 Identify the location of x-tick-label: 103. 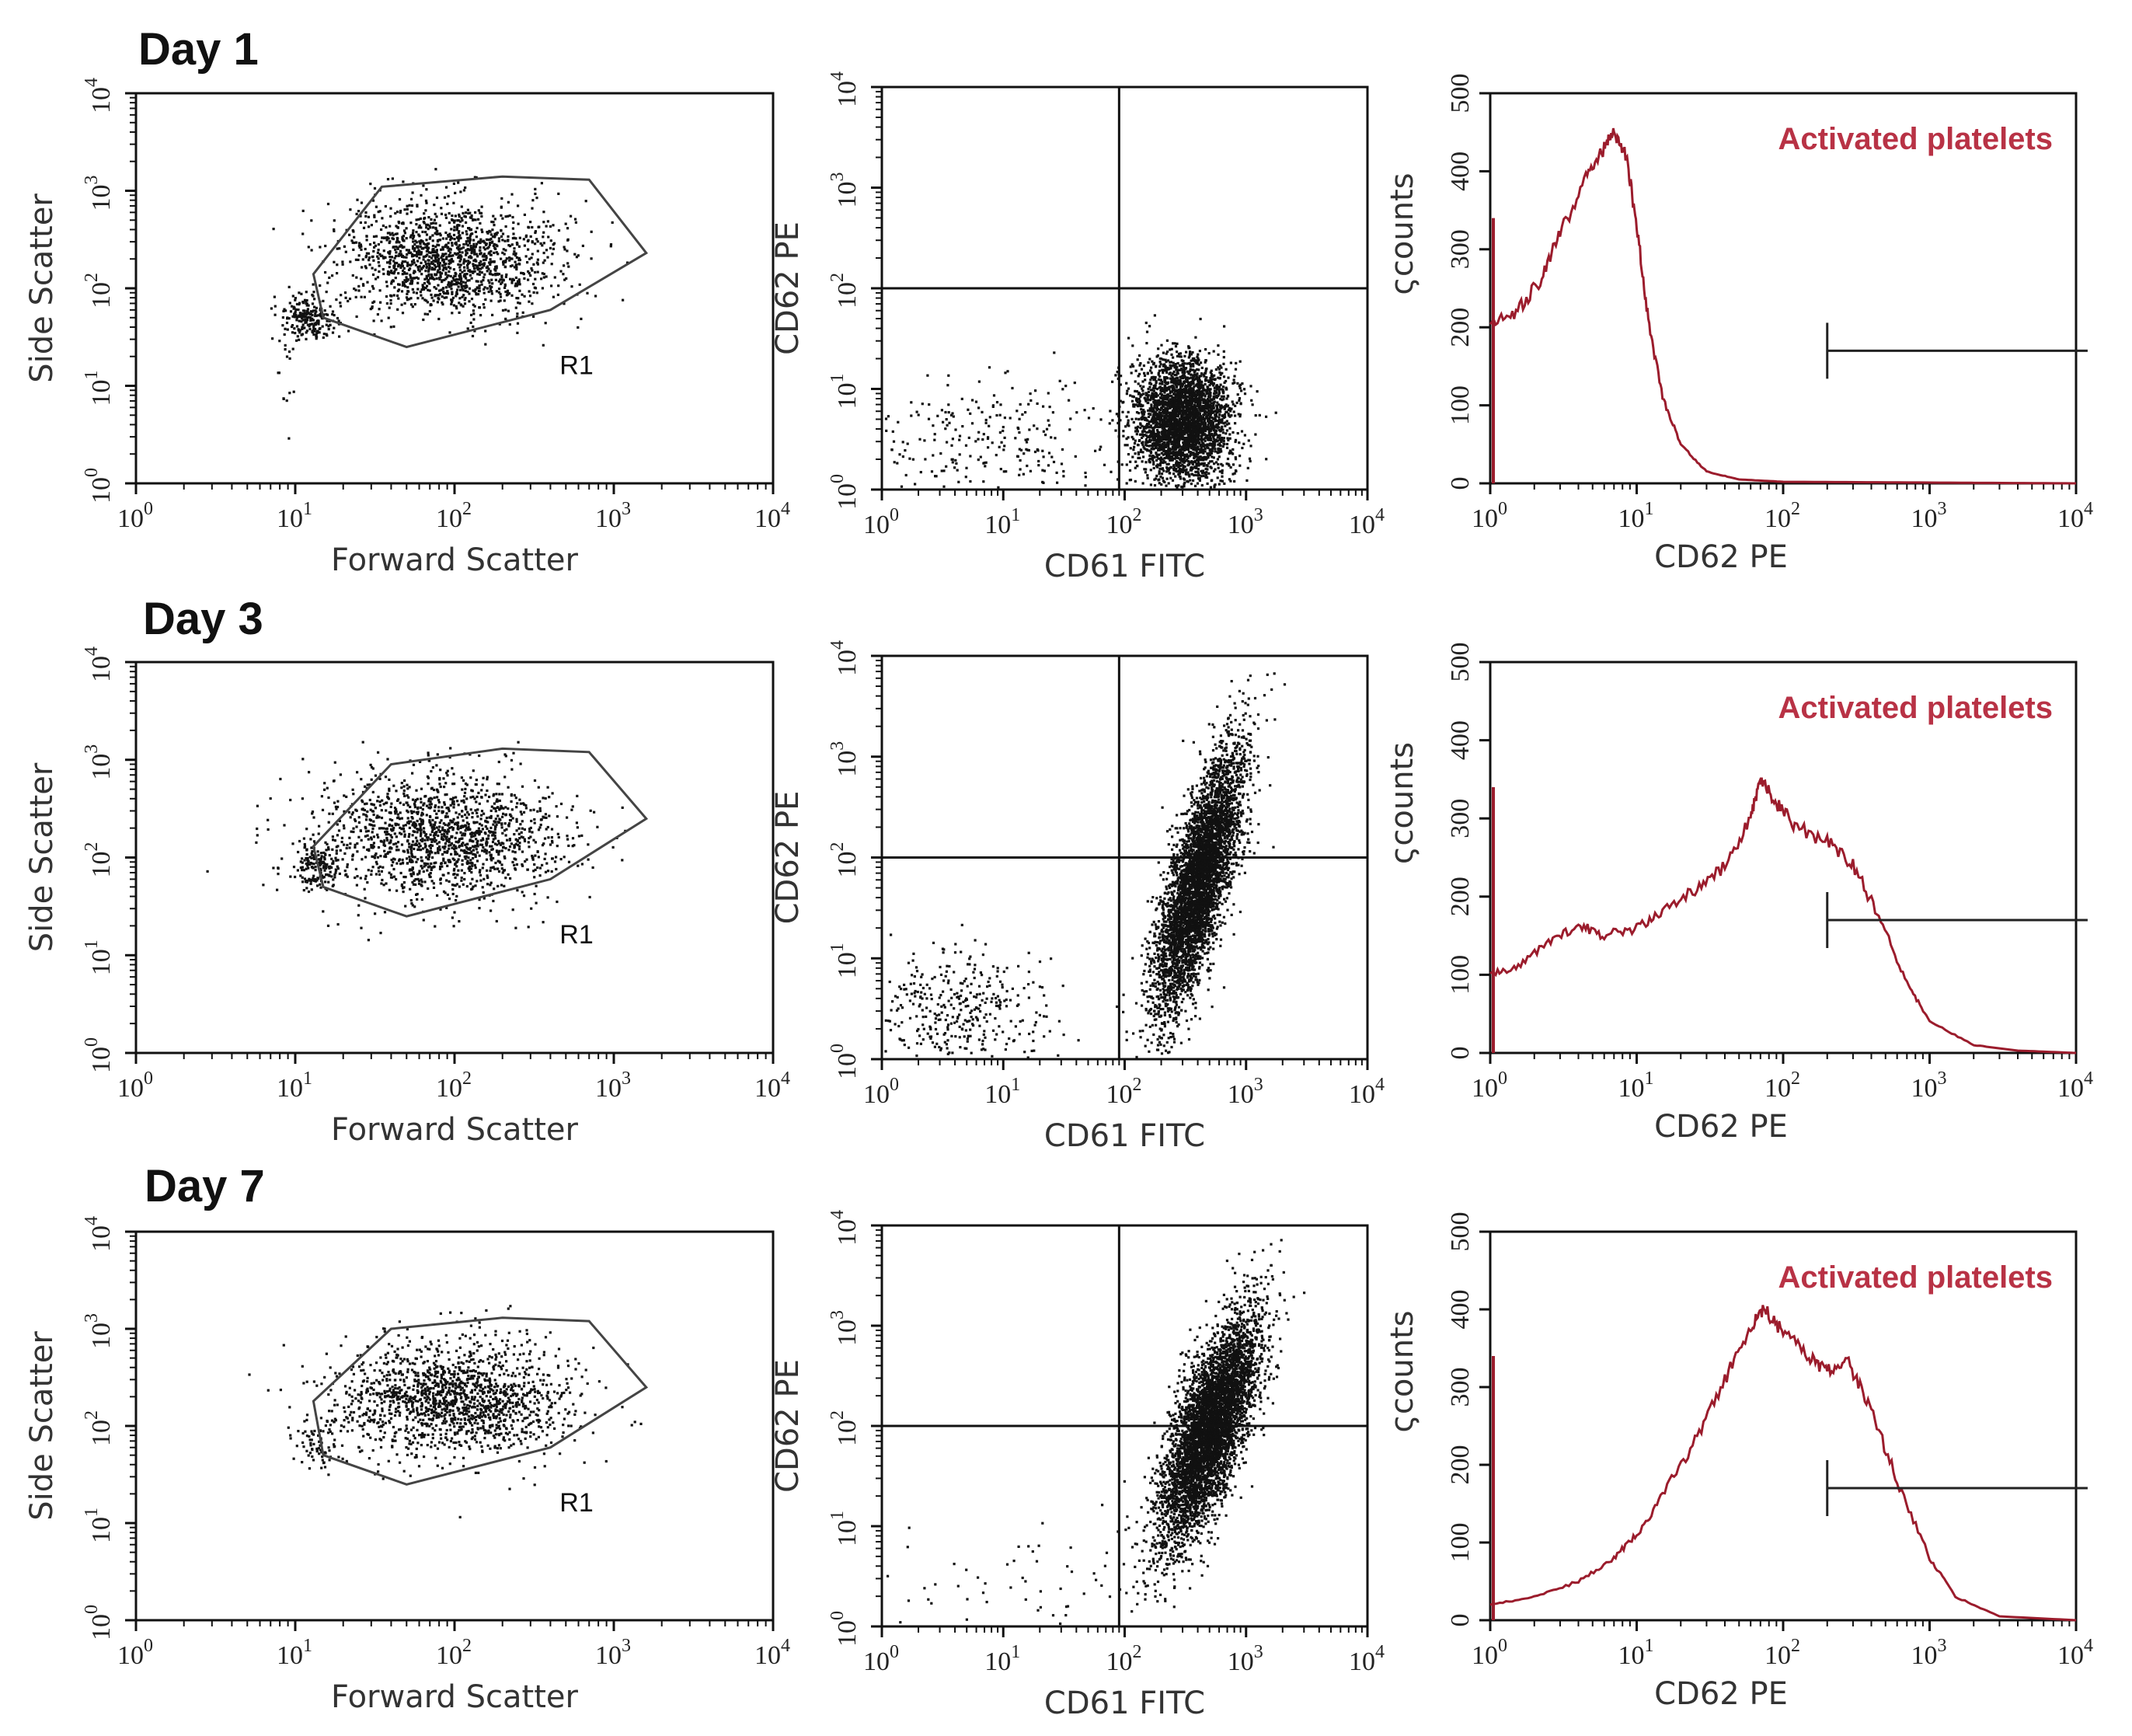
(1246, 522).